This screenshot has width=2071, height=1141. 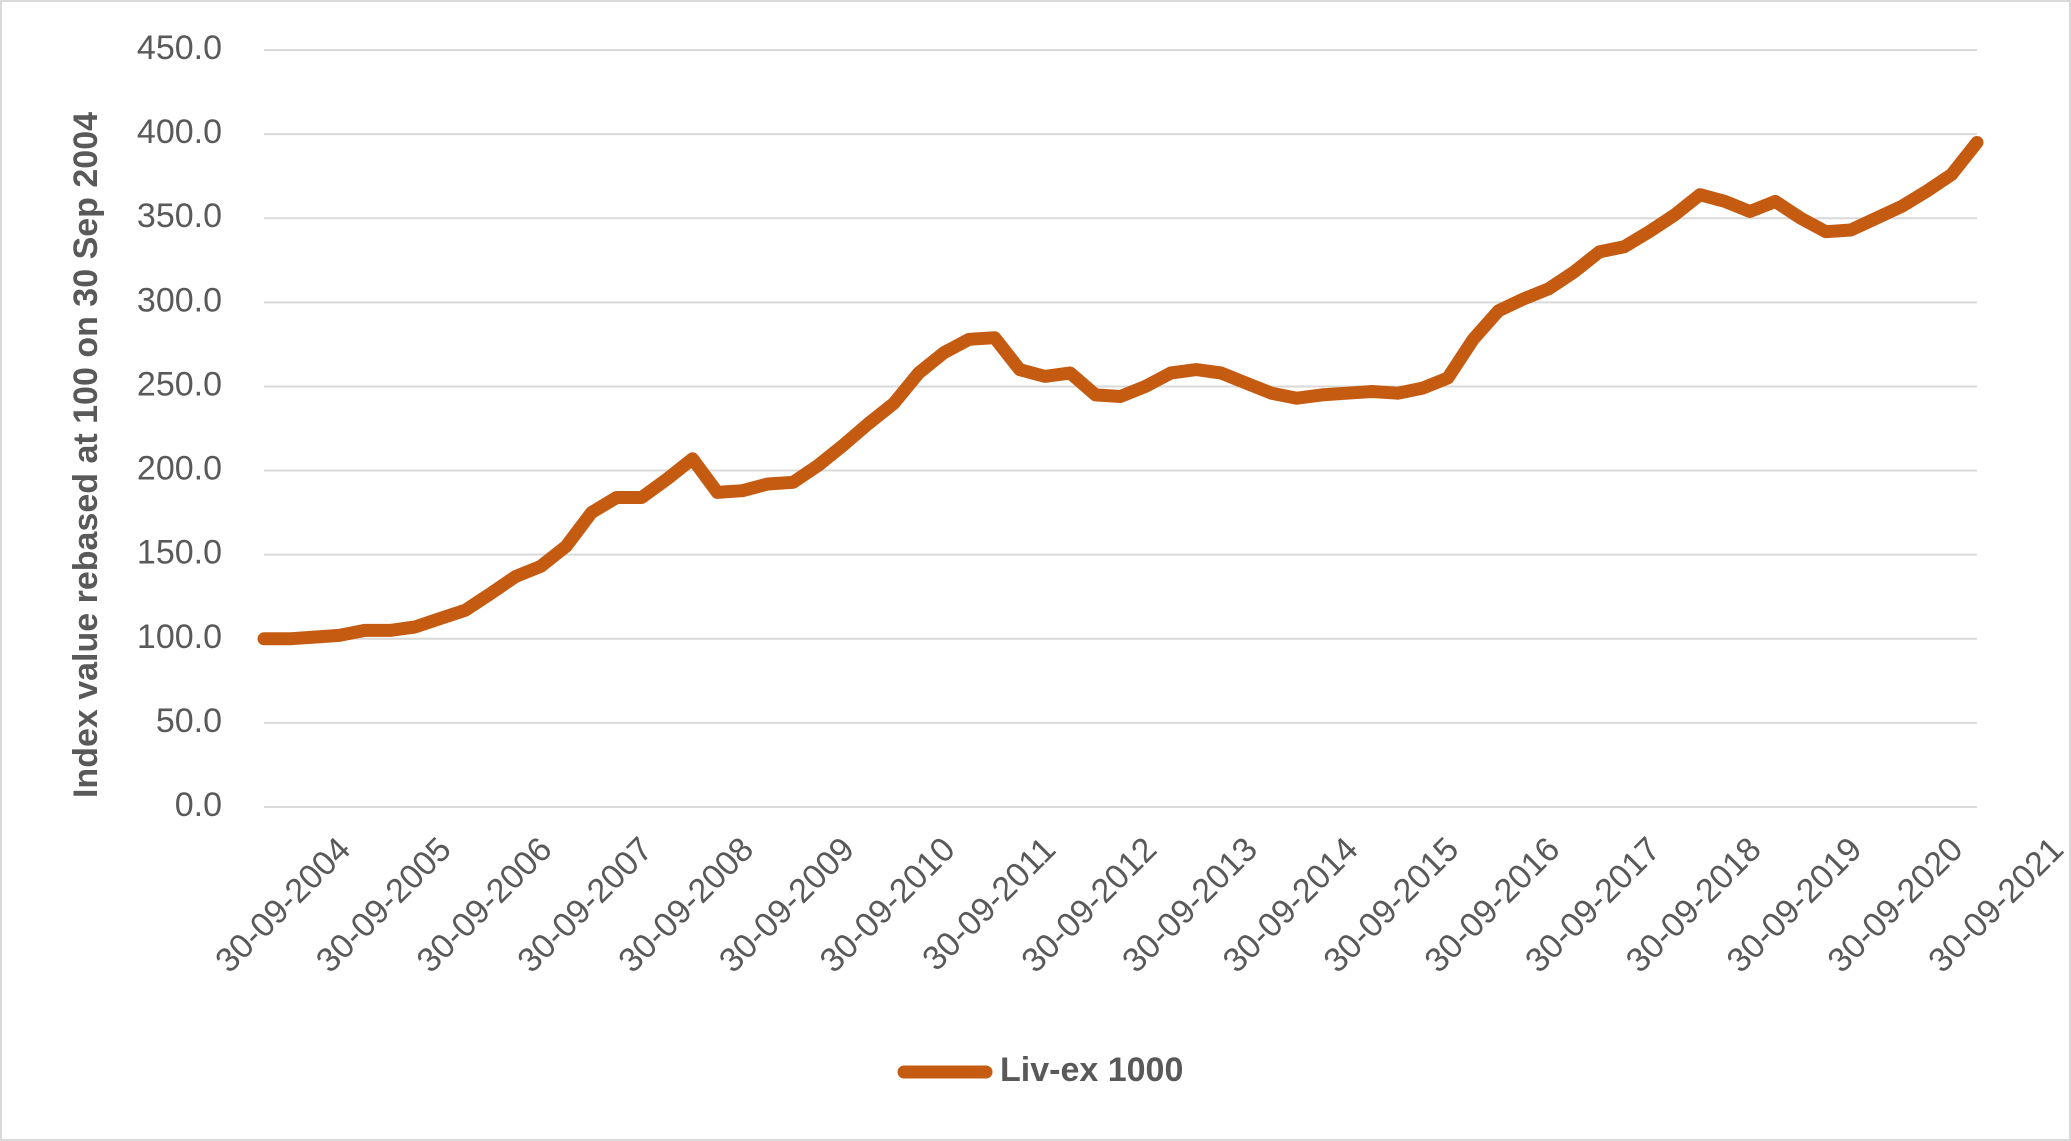 What do you see at coordinates (1091, 1070) in the screenshot?
I see `legend-label: Liv-ex 1000` at bounding box center [1091, 1070].